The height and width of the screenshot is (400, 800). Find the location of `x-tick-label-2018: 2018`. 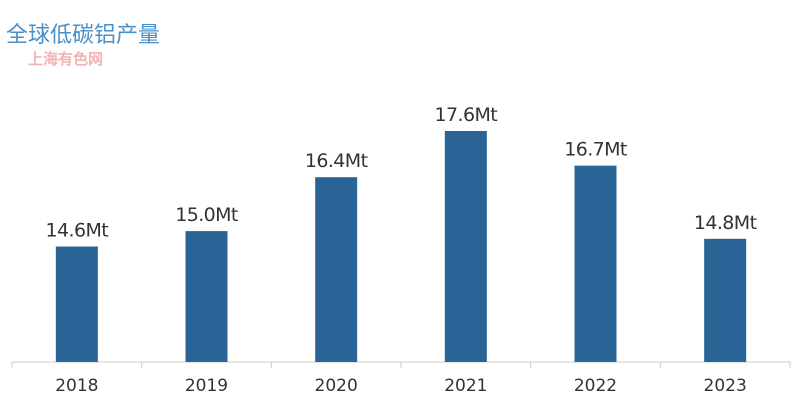

x-tick-label-2018: 2018 is located at coordinates (76, 386).